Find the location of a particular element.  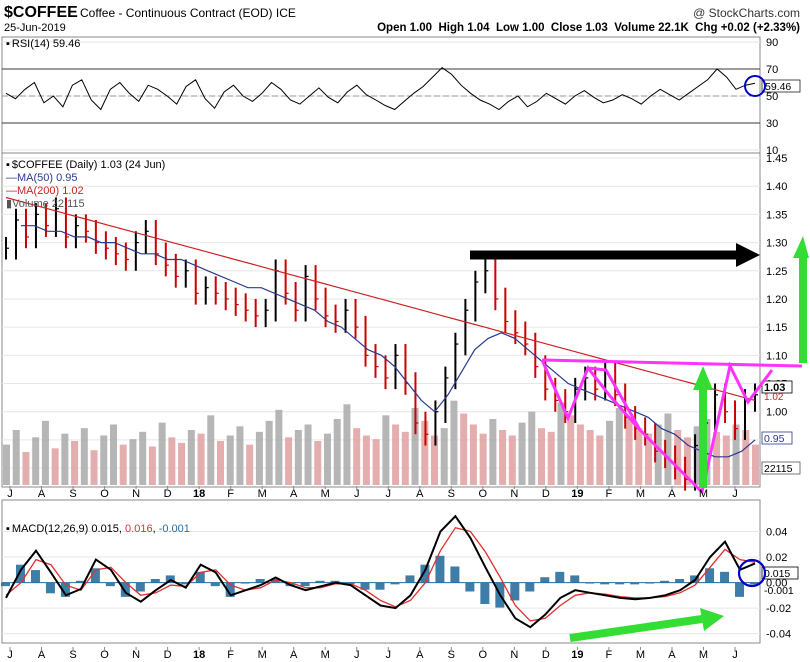

y-tick-label: 50 is located at coordinates (772, 97).